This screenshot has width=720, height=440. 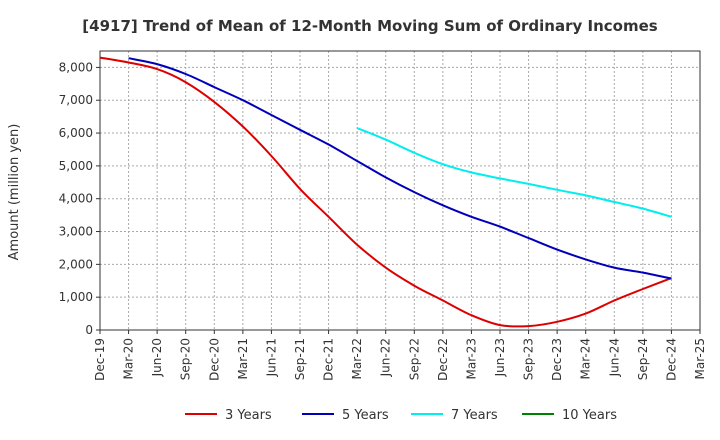 I want to click on y-tick-label: 8,000, so click(x=76, y=67).